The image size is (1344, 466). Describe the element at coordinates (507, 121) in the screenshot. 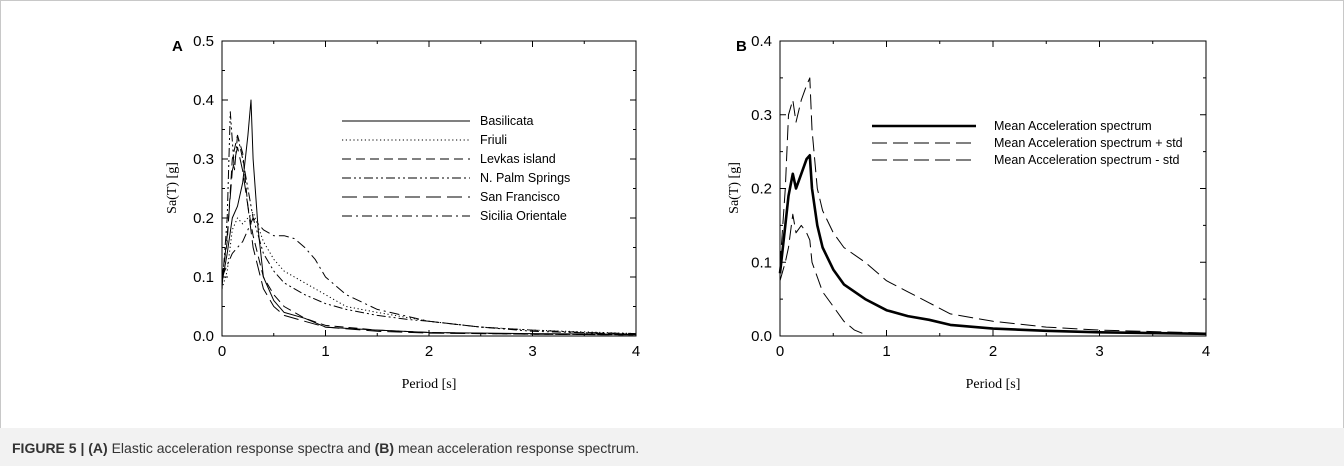

I see `panel-a-legend-label: Basilicata` at that location.